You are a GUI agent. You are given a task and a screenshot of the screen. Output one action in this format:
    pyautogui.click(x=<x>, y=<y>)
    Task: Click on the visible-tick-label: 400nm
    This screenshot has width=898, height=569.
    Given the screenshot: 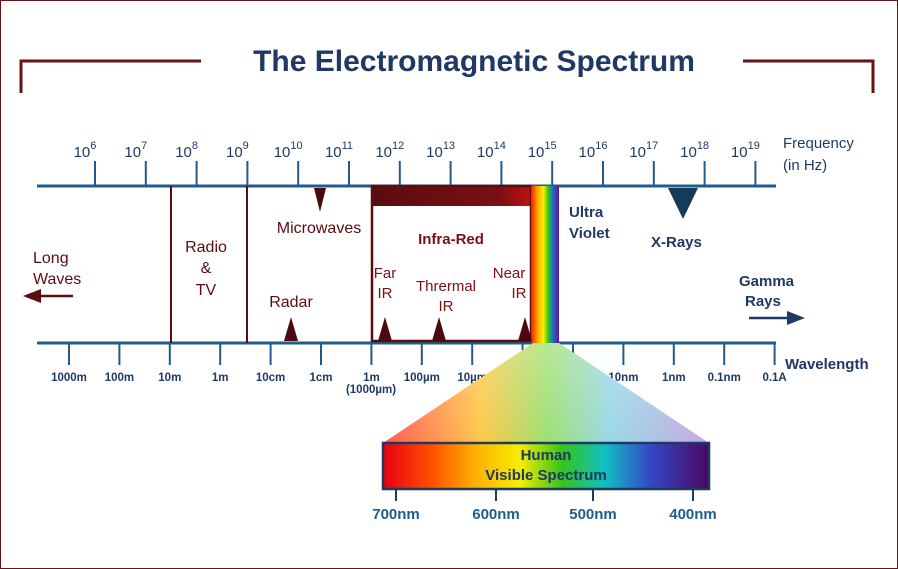 What is the action you would take?
    pyautogui.click(x=693, y=514)
    